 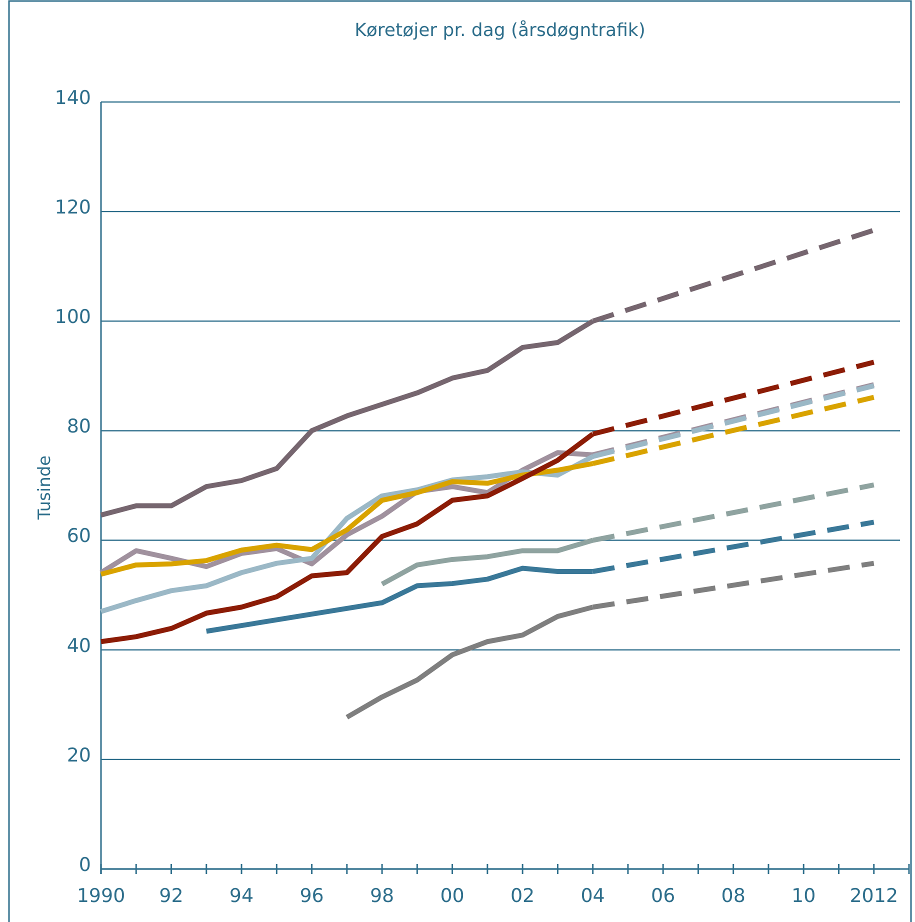 I want to click on y-axis-title: Tusinde, so click(x=45, y=488).